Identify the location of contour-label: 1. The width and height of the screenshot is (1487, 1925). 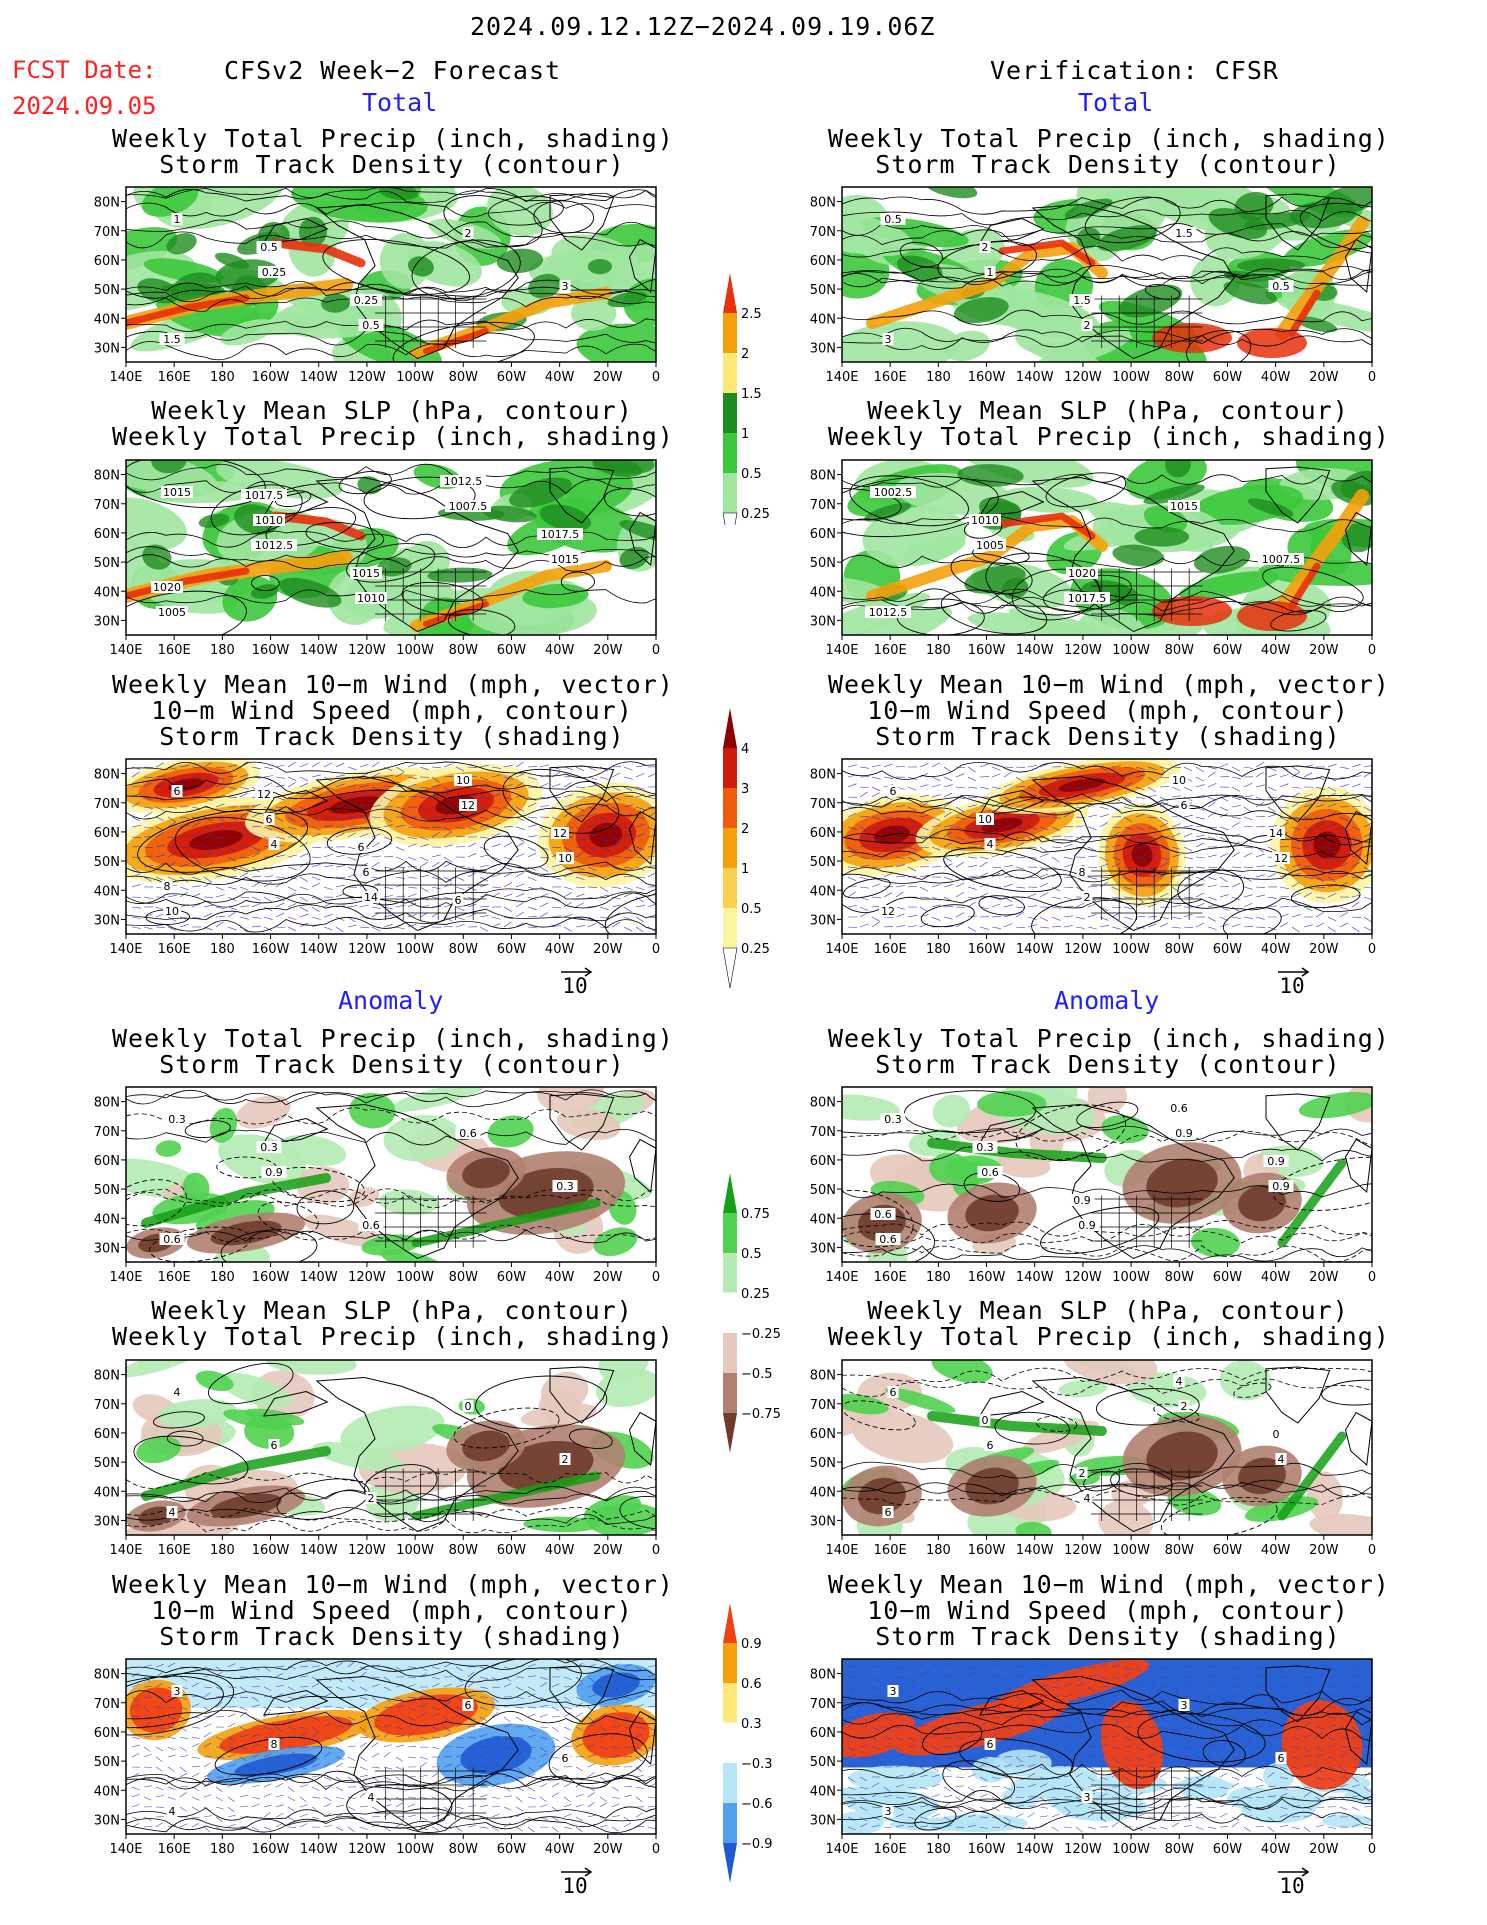
(990, 272).